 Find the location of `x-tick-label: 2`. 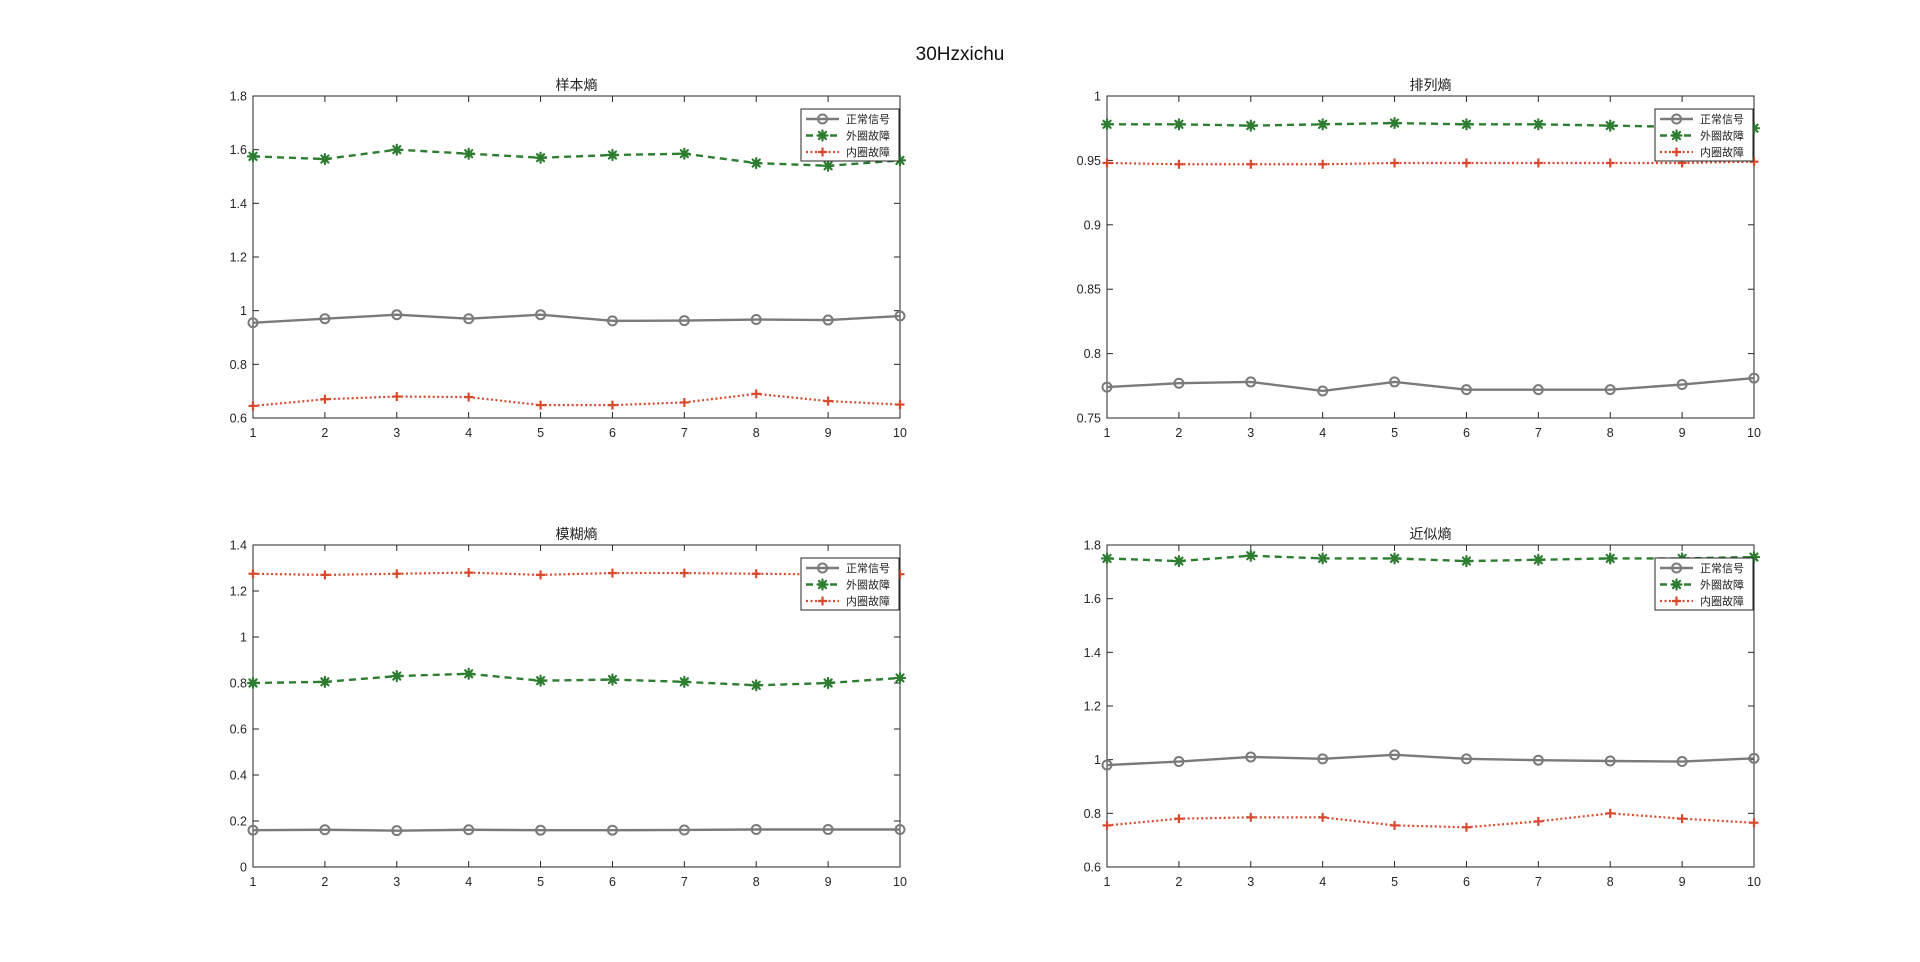

x-tick-label: 2 is located at coordinates (1178, 882).